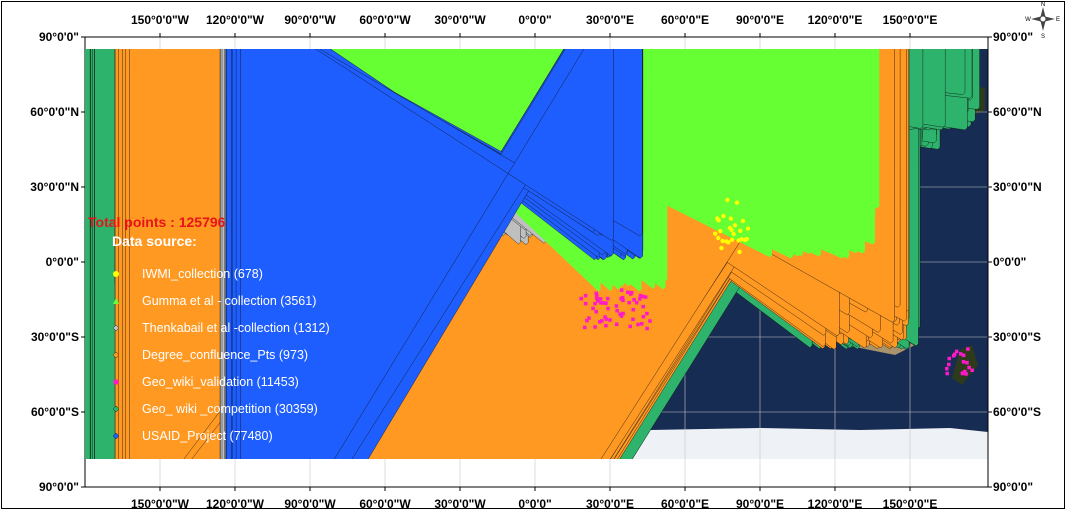 This screenshot has height=512, width=1068. I want to click on legend-item-label: Geo_ wiki _competition (30359), so click(230, 409).